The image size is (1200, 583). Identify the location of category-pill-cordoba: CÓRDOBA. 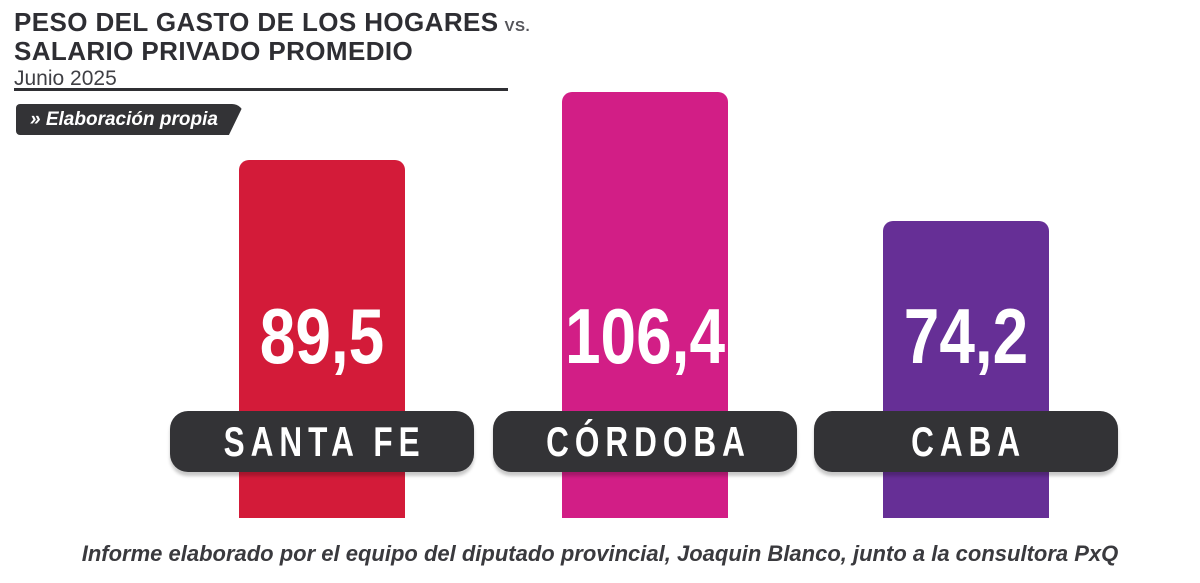
(645, 441).